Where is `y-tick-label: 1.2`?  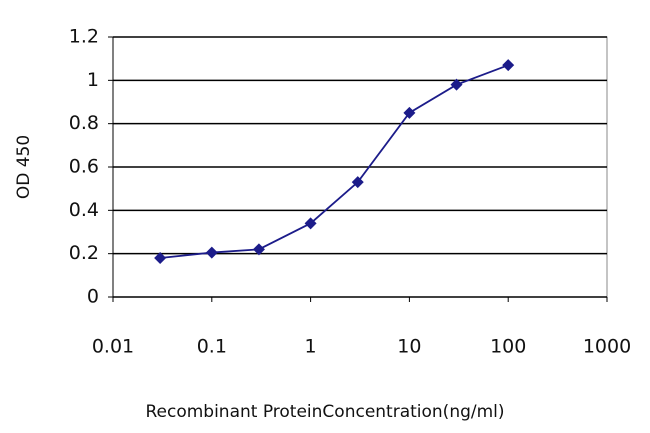
y-tick-label: 1.2 is located at coordinates (84, 37).